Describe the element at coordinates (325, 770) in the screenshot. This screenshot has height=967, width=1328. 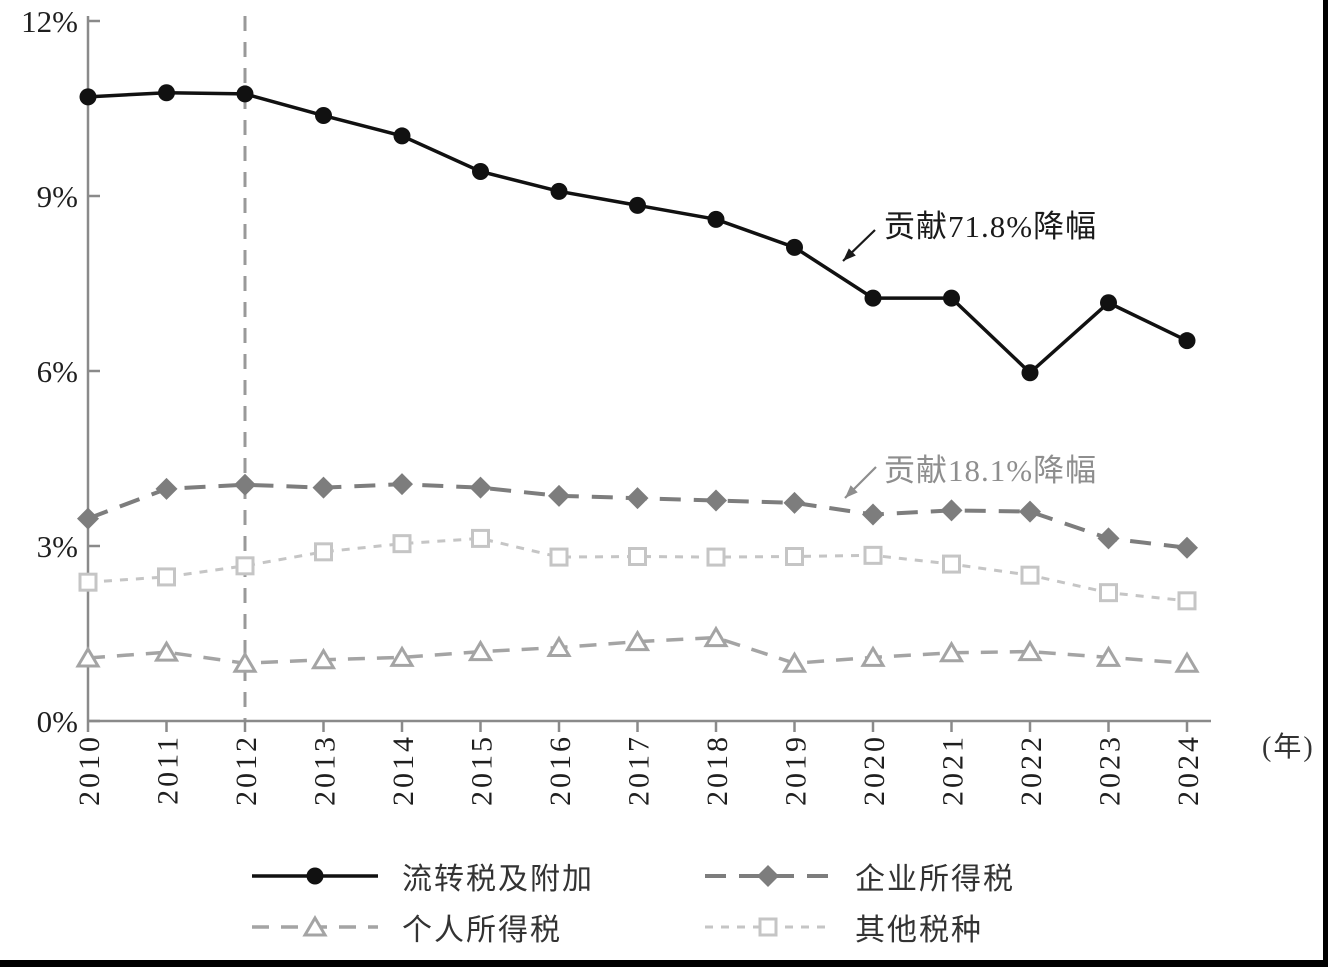
I see `x-tick-label: 2013` at that location.